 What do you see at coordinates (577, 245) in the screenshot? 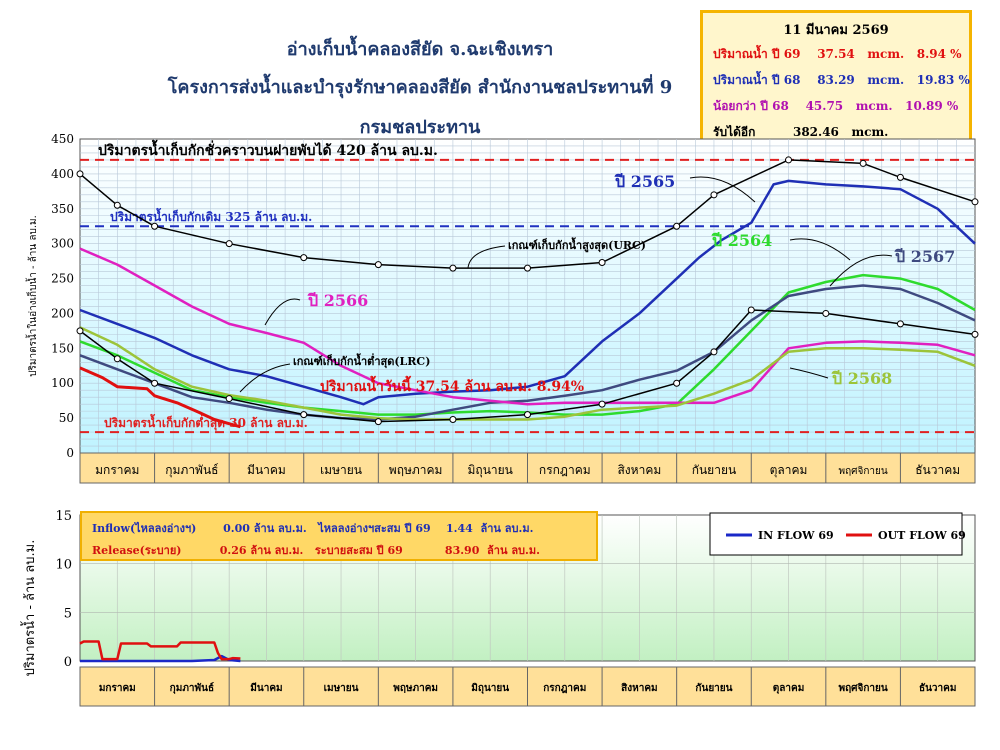
I see `urc-label: เกณฑ์เก็บกักน้ำสูงสุด(URC)` at bounding box center [577, 245].